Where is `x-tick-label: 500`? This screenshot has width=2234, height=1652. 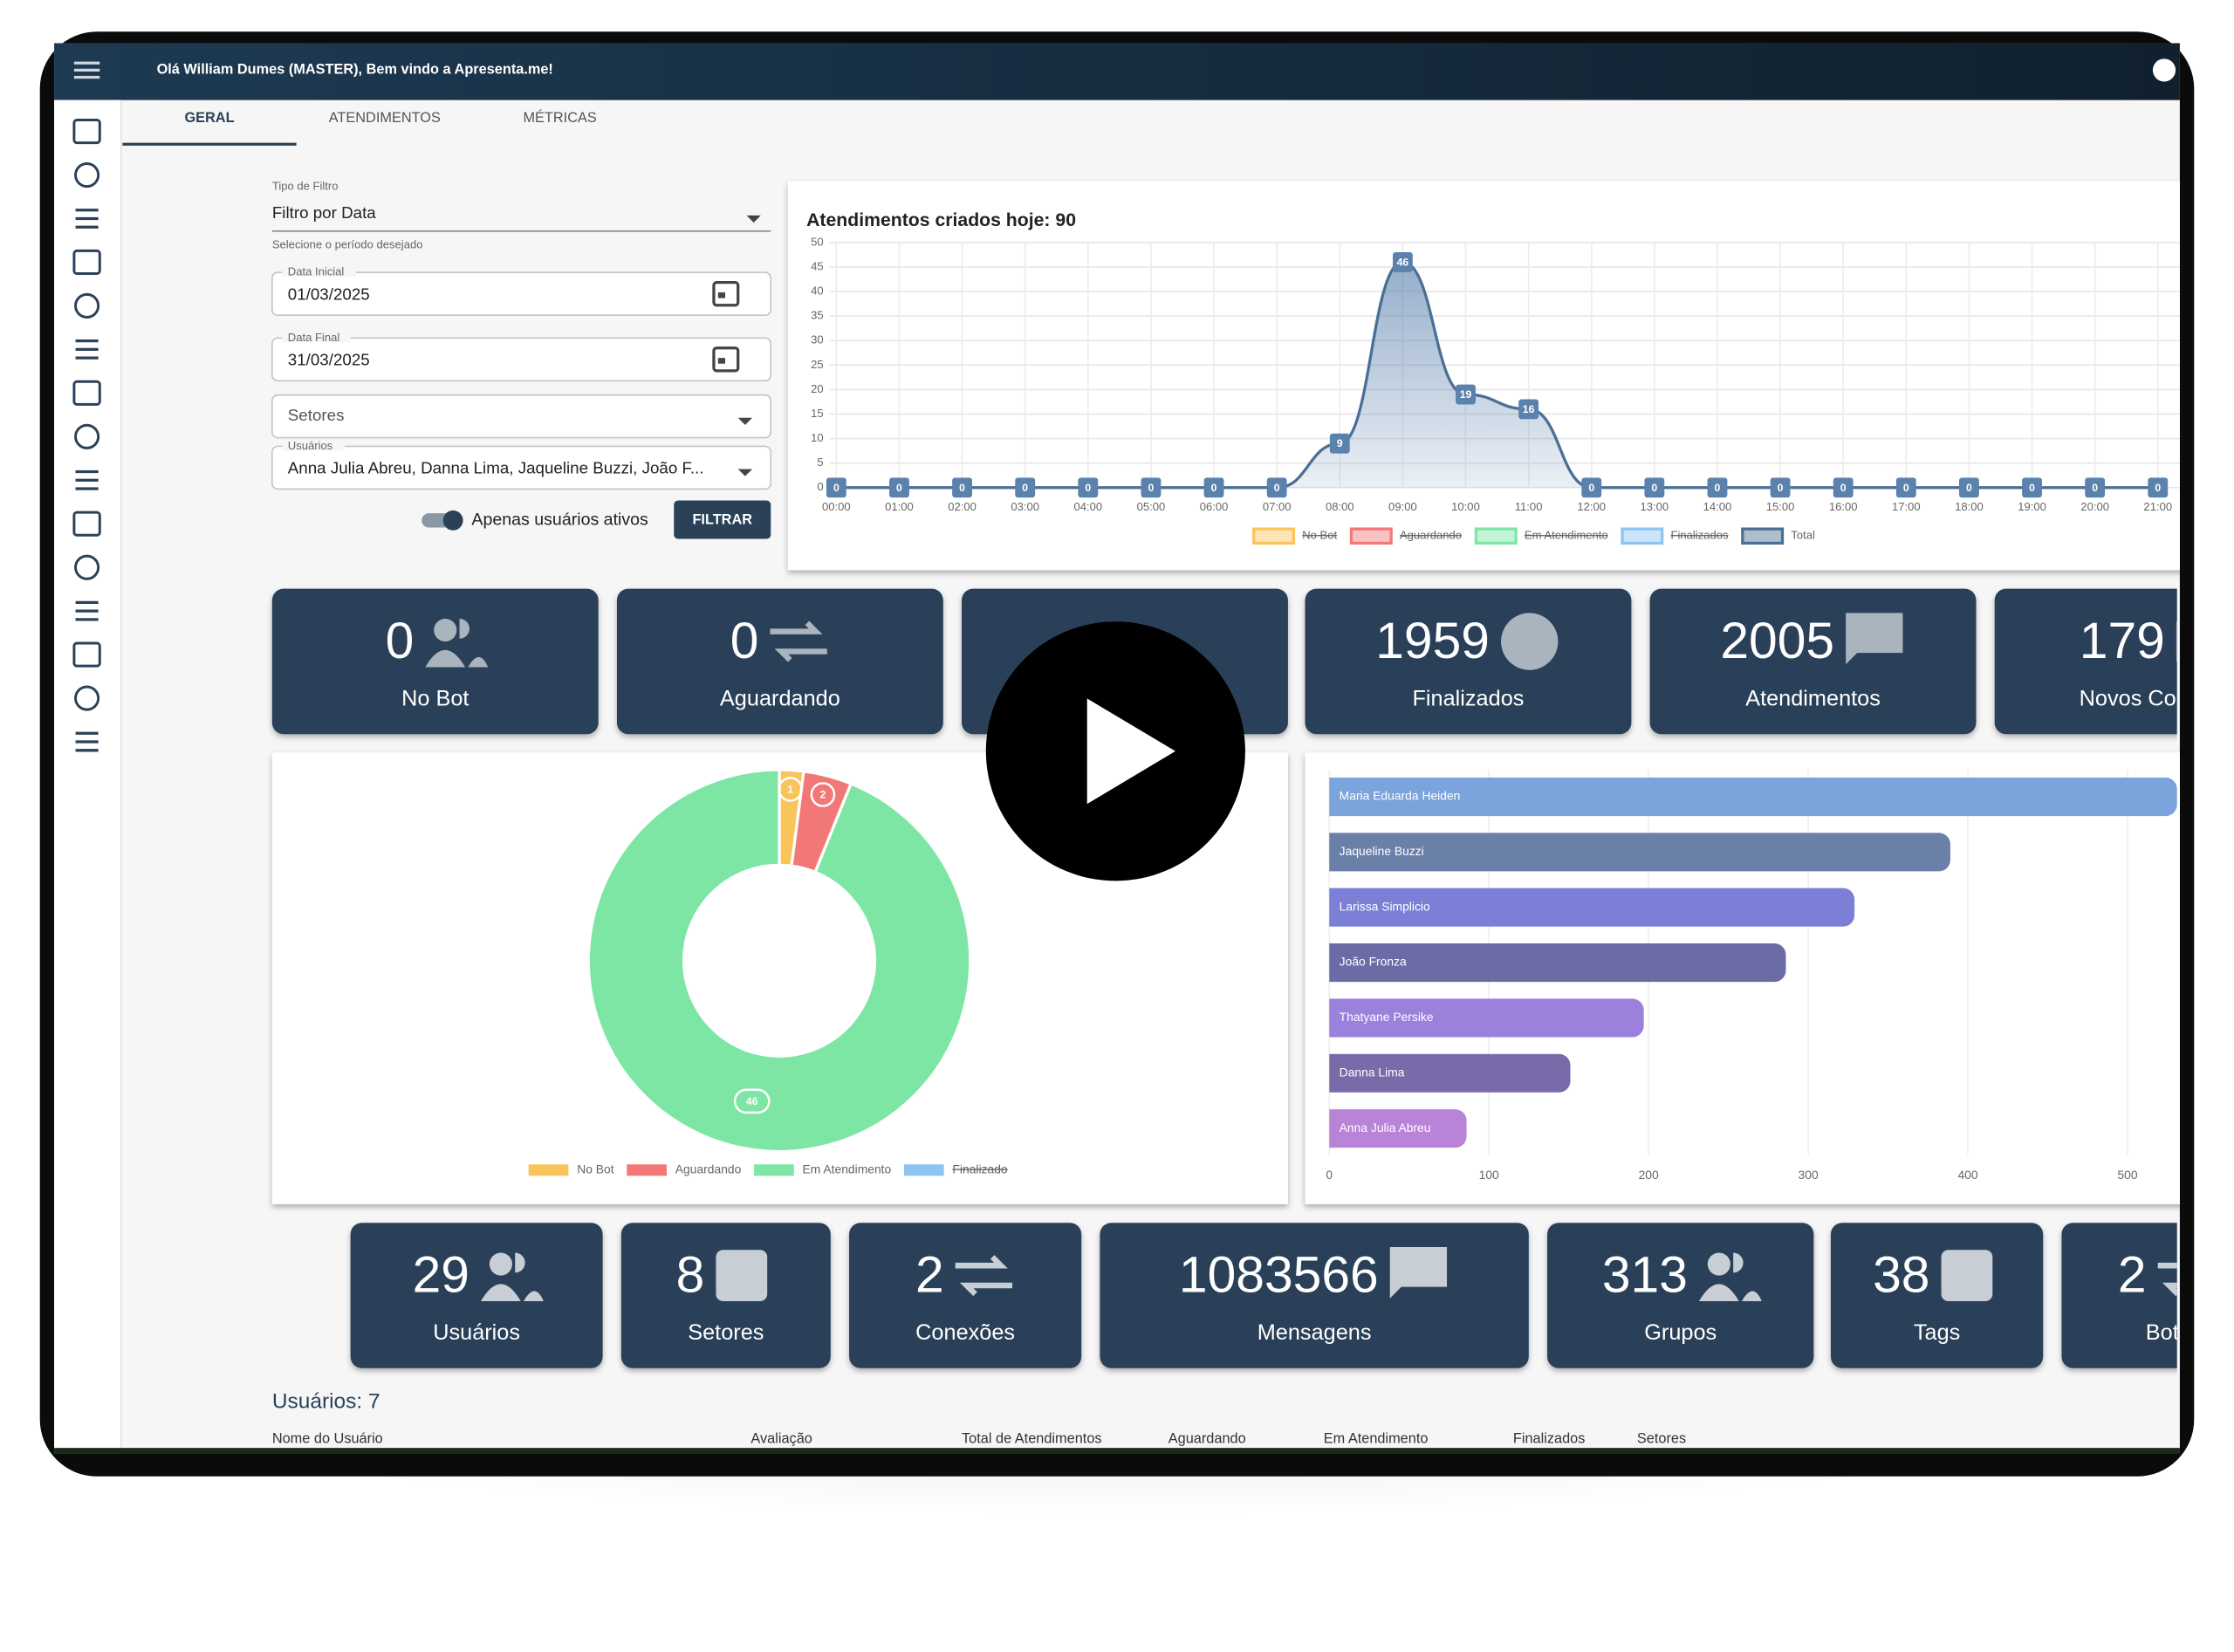
x-tick-label: 500 is located at coordinates (2127, 1175).